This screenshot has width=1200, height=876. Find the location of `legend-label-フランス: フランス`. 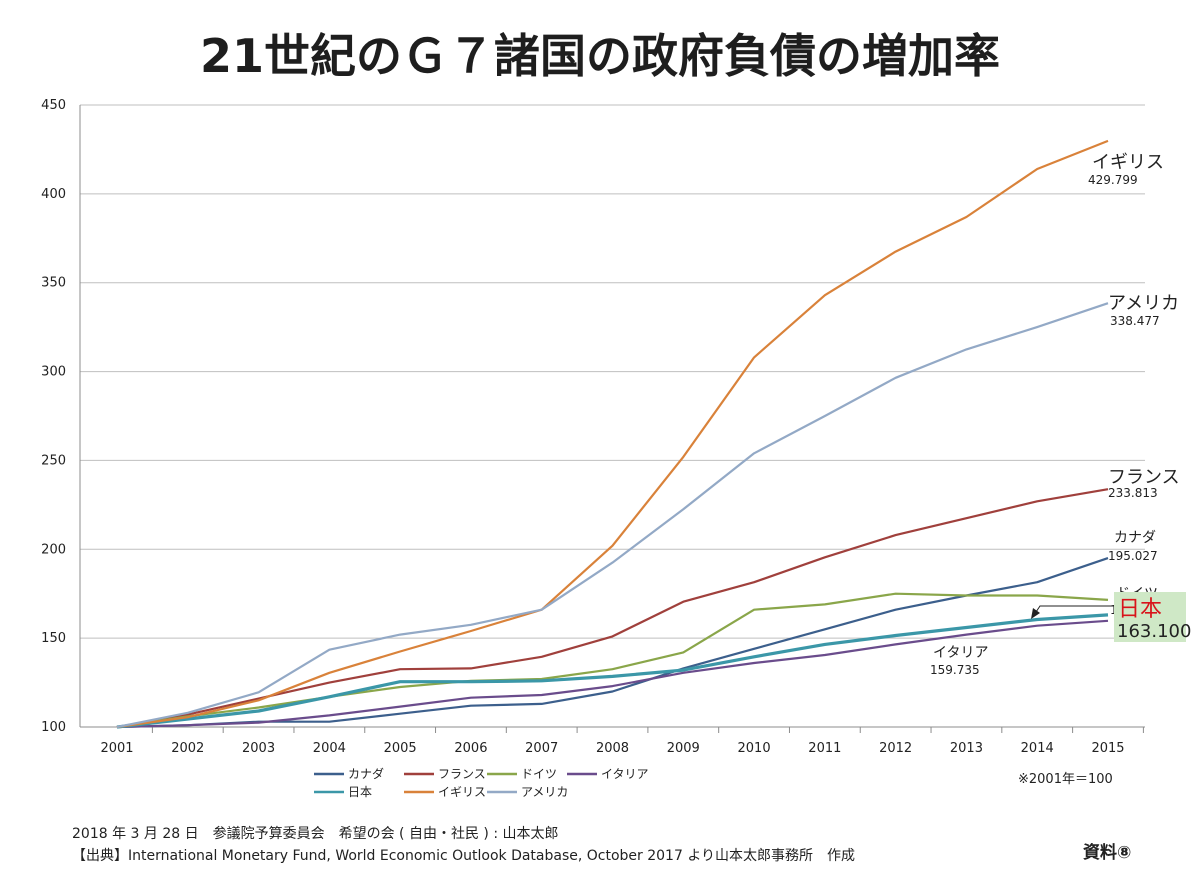

legend-label-フランス: フランス is located at coordinates (462, 774).